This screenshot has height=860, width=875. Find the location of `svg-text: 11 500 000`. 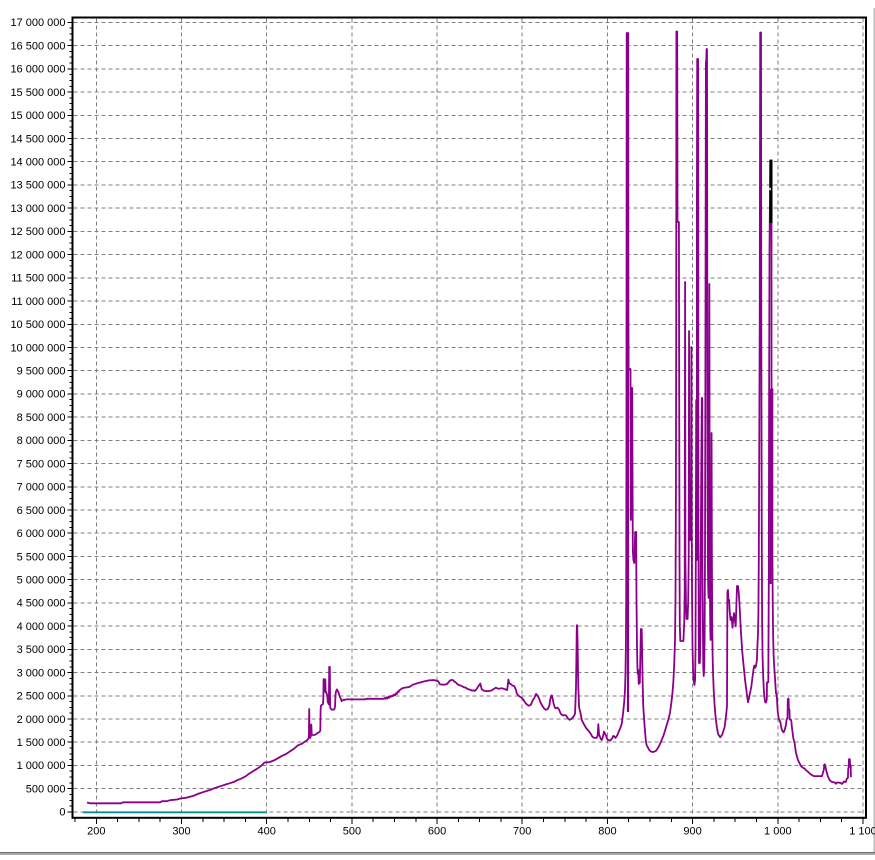

svg-text: 11 500 000 is located at coordinates (38, 279).